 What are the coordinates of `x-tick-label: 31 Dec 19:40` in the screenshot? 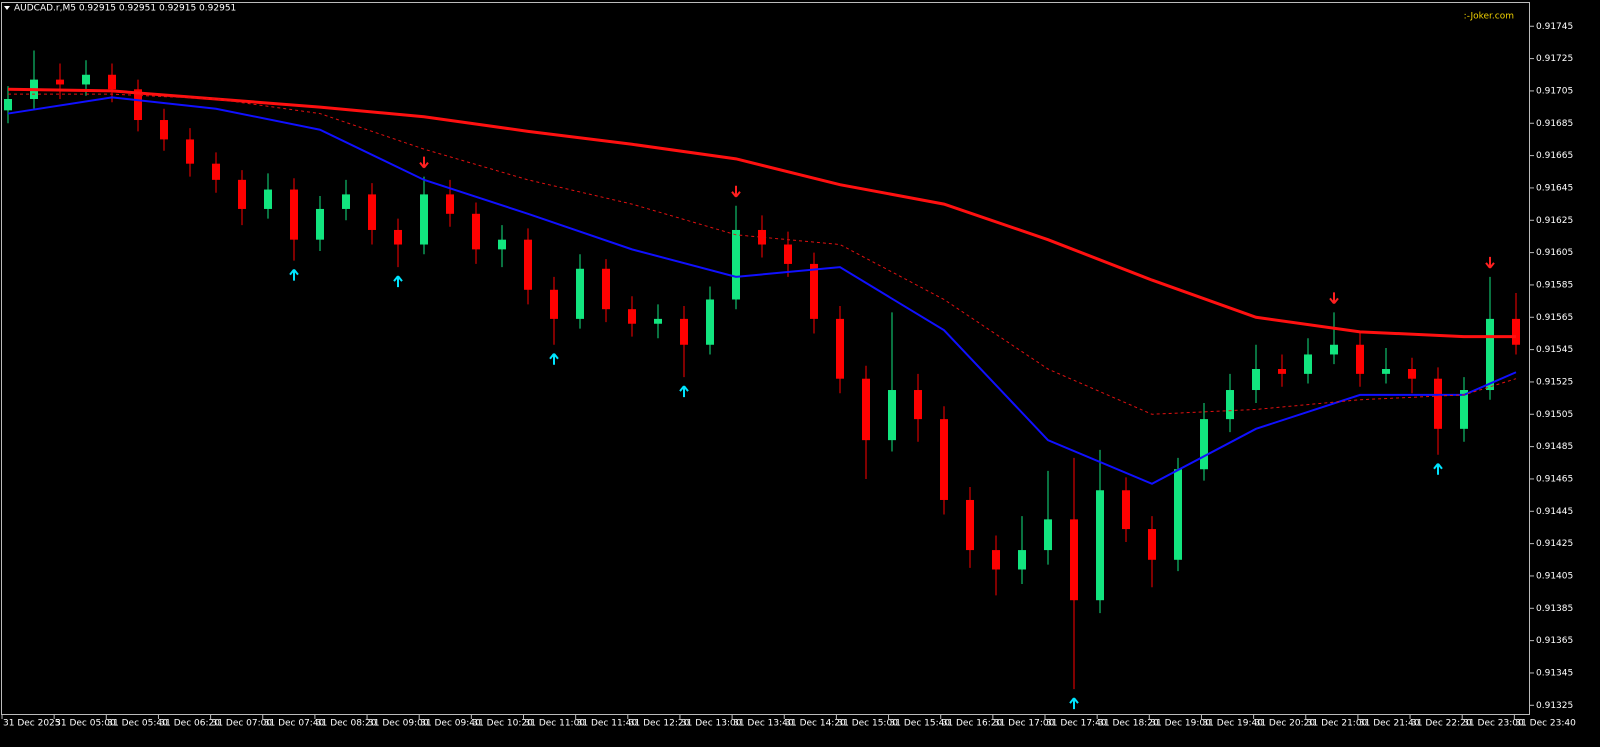 It's located at (1232, 724).